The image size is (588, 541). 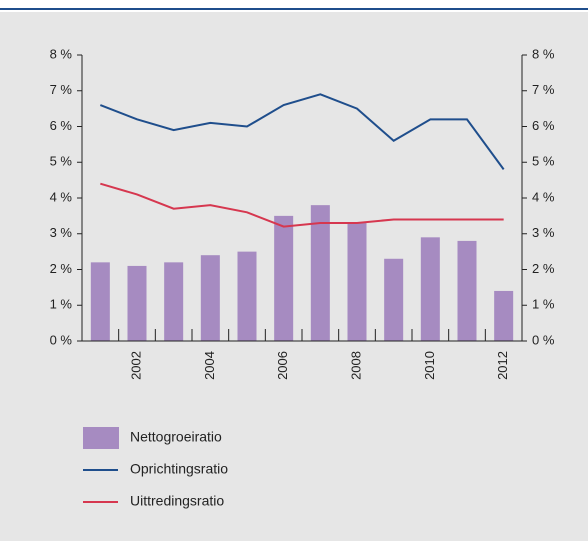 I want to click on y-tick-label: 2 %, so click(x=61, y=268).